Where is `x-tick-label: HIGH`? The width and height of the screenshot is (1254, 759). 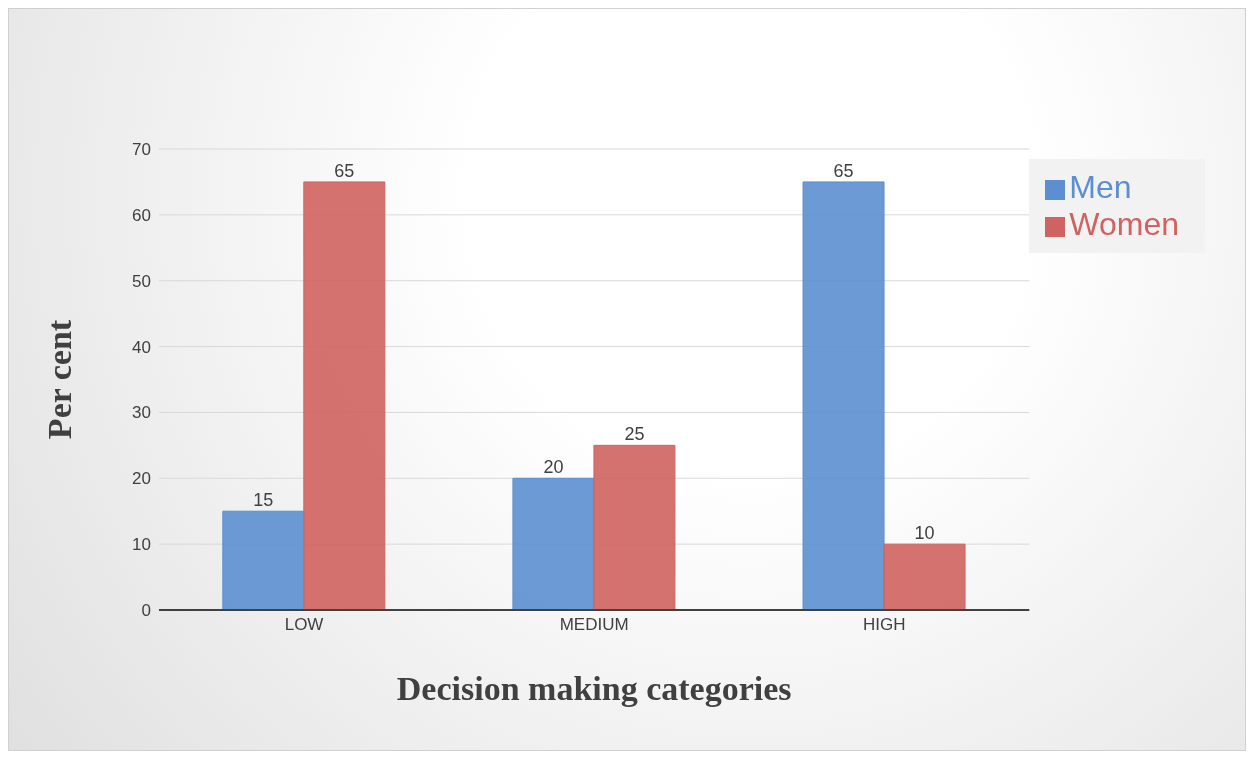 x-tick-label: HIGH is located at coordinates (884, 625).